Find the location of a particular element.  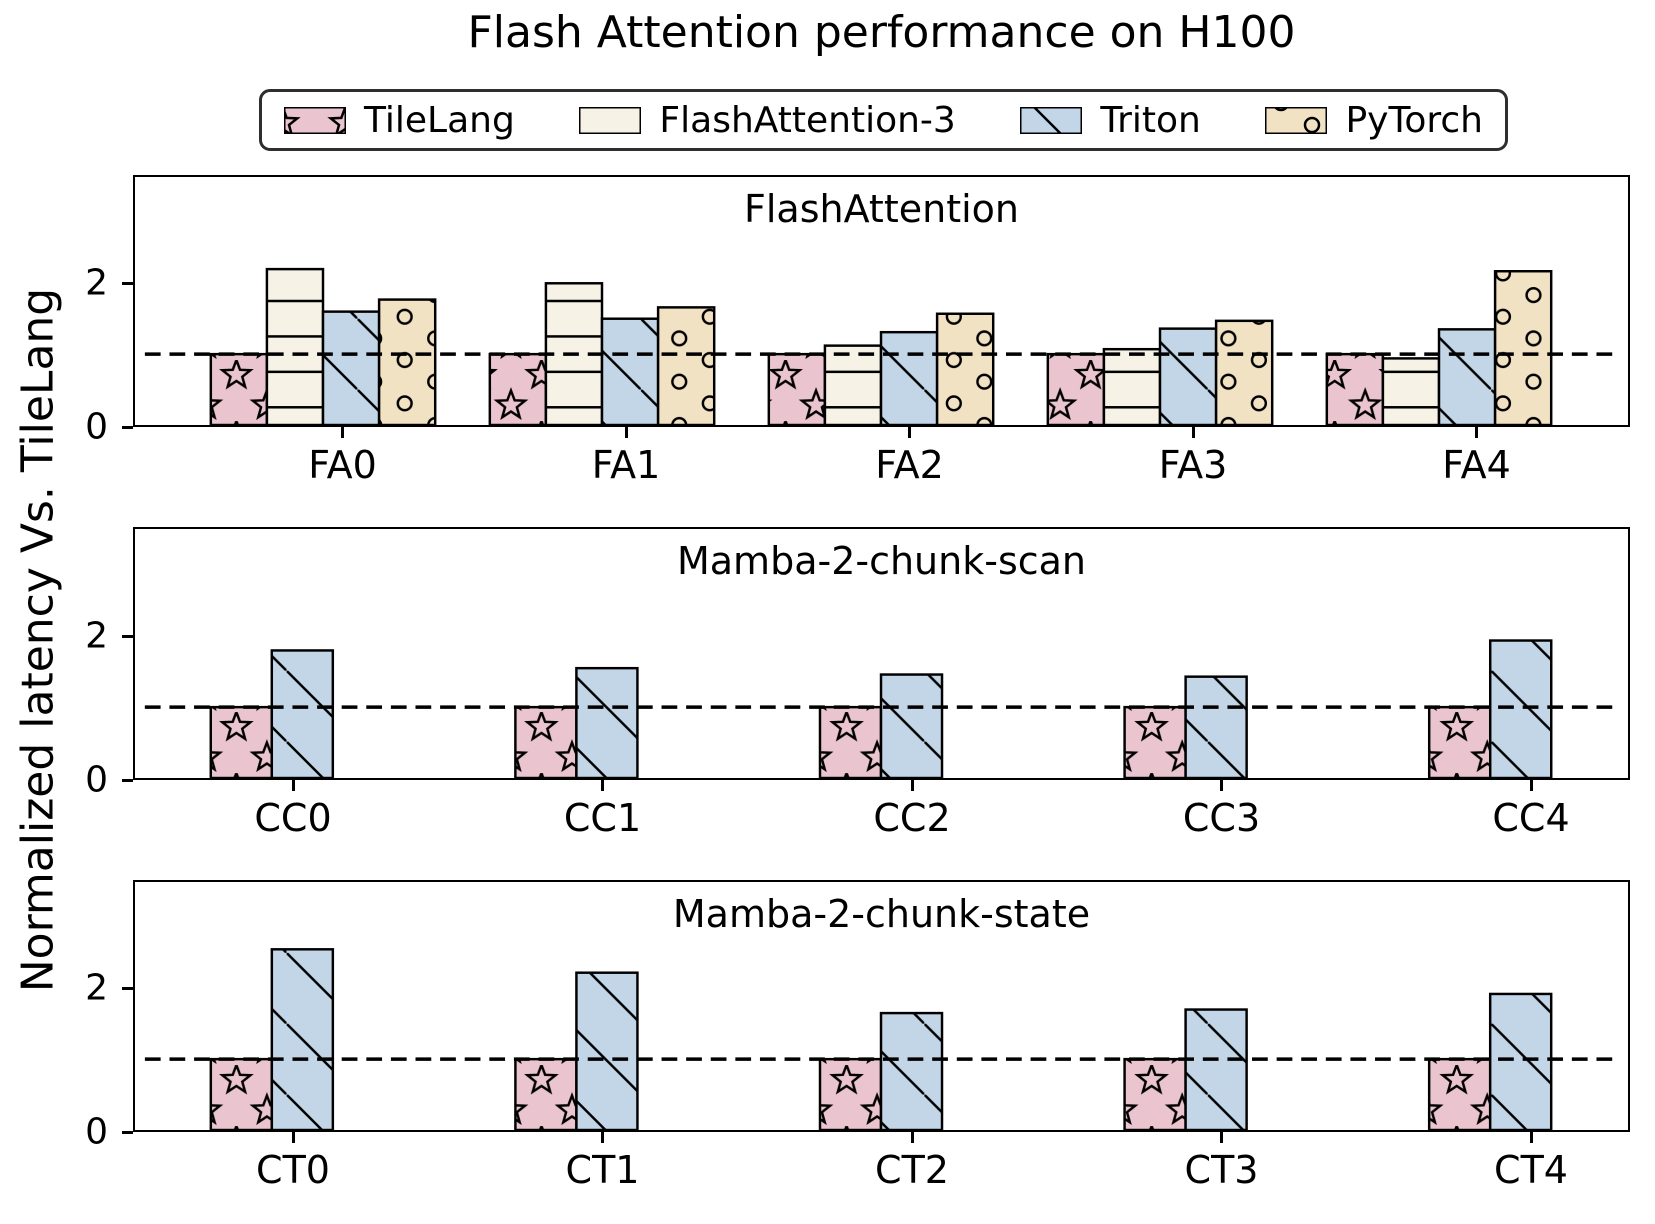

bar-FA3-TileLang is located at coordinates (1076, 388).